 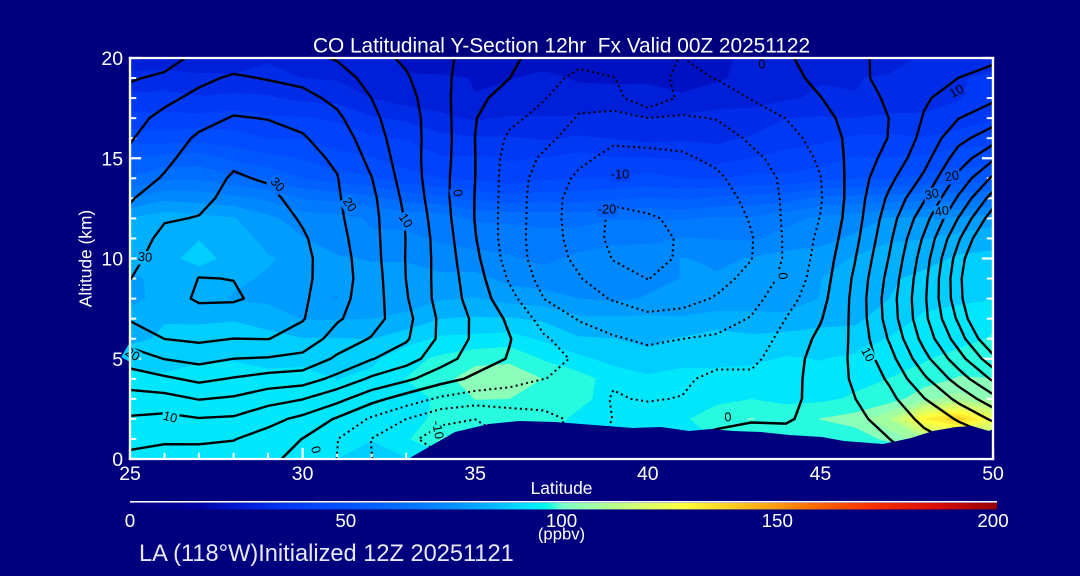 What do you see at coordinates (562, 488) in the screenshot?
I see `svg-text: Latitude` at bounding box center [562, 488].